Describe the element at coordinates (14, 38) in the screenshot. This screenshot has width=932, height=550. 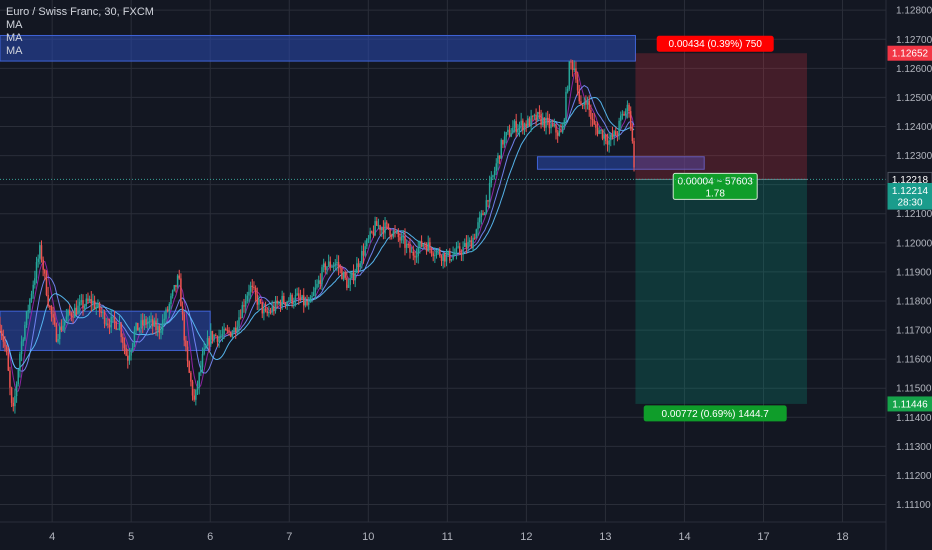
I see `indicator-ma-2: MA` at that location.